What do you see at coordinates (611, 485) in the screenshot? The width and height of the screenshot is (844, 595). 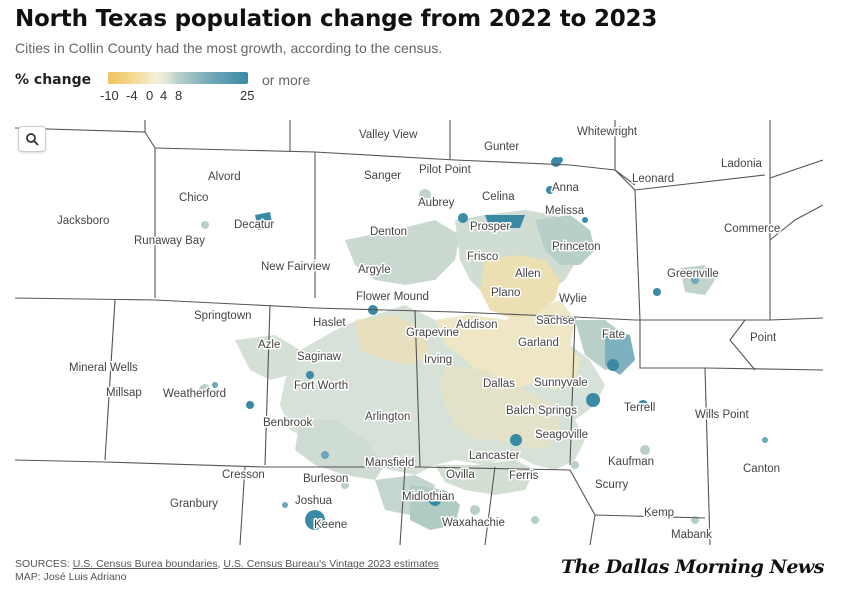 I see `city-label: Scurry` at bounding box center [611, 485].